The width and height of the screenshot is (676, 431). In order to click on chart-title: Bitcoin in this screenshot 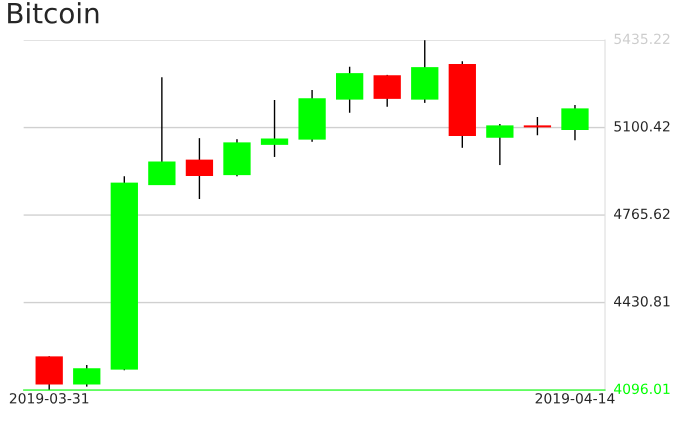, I will do `click(53, 13)`.